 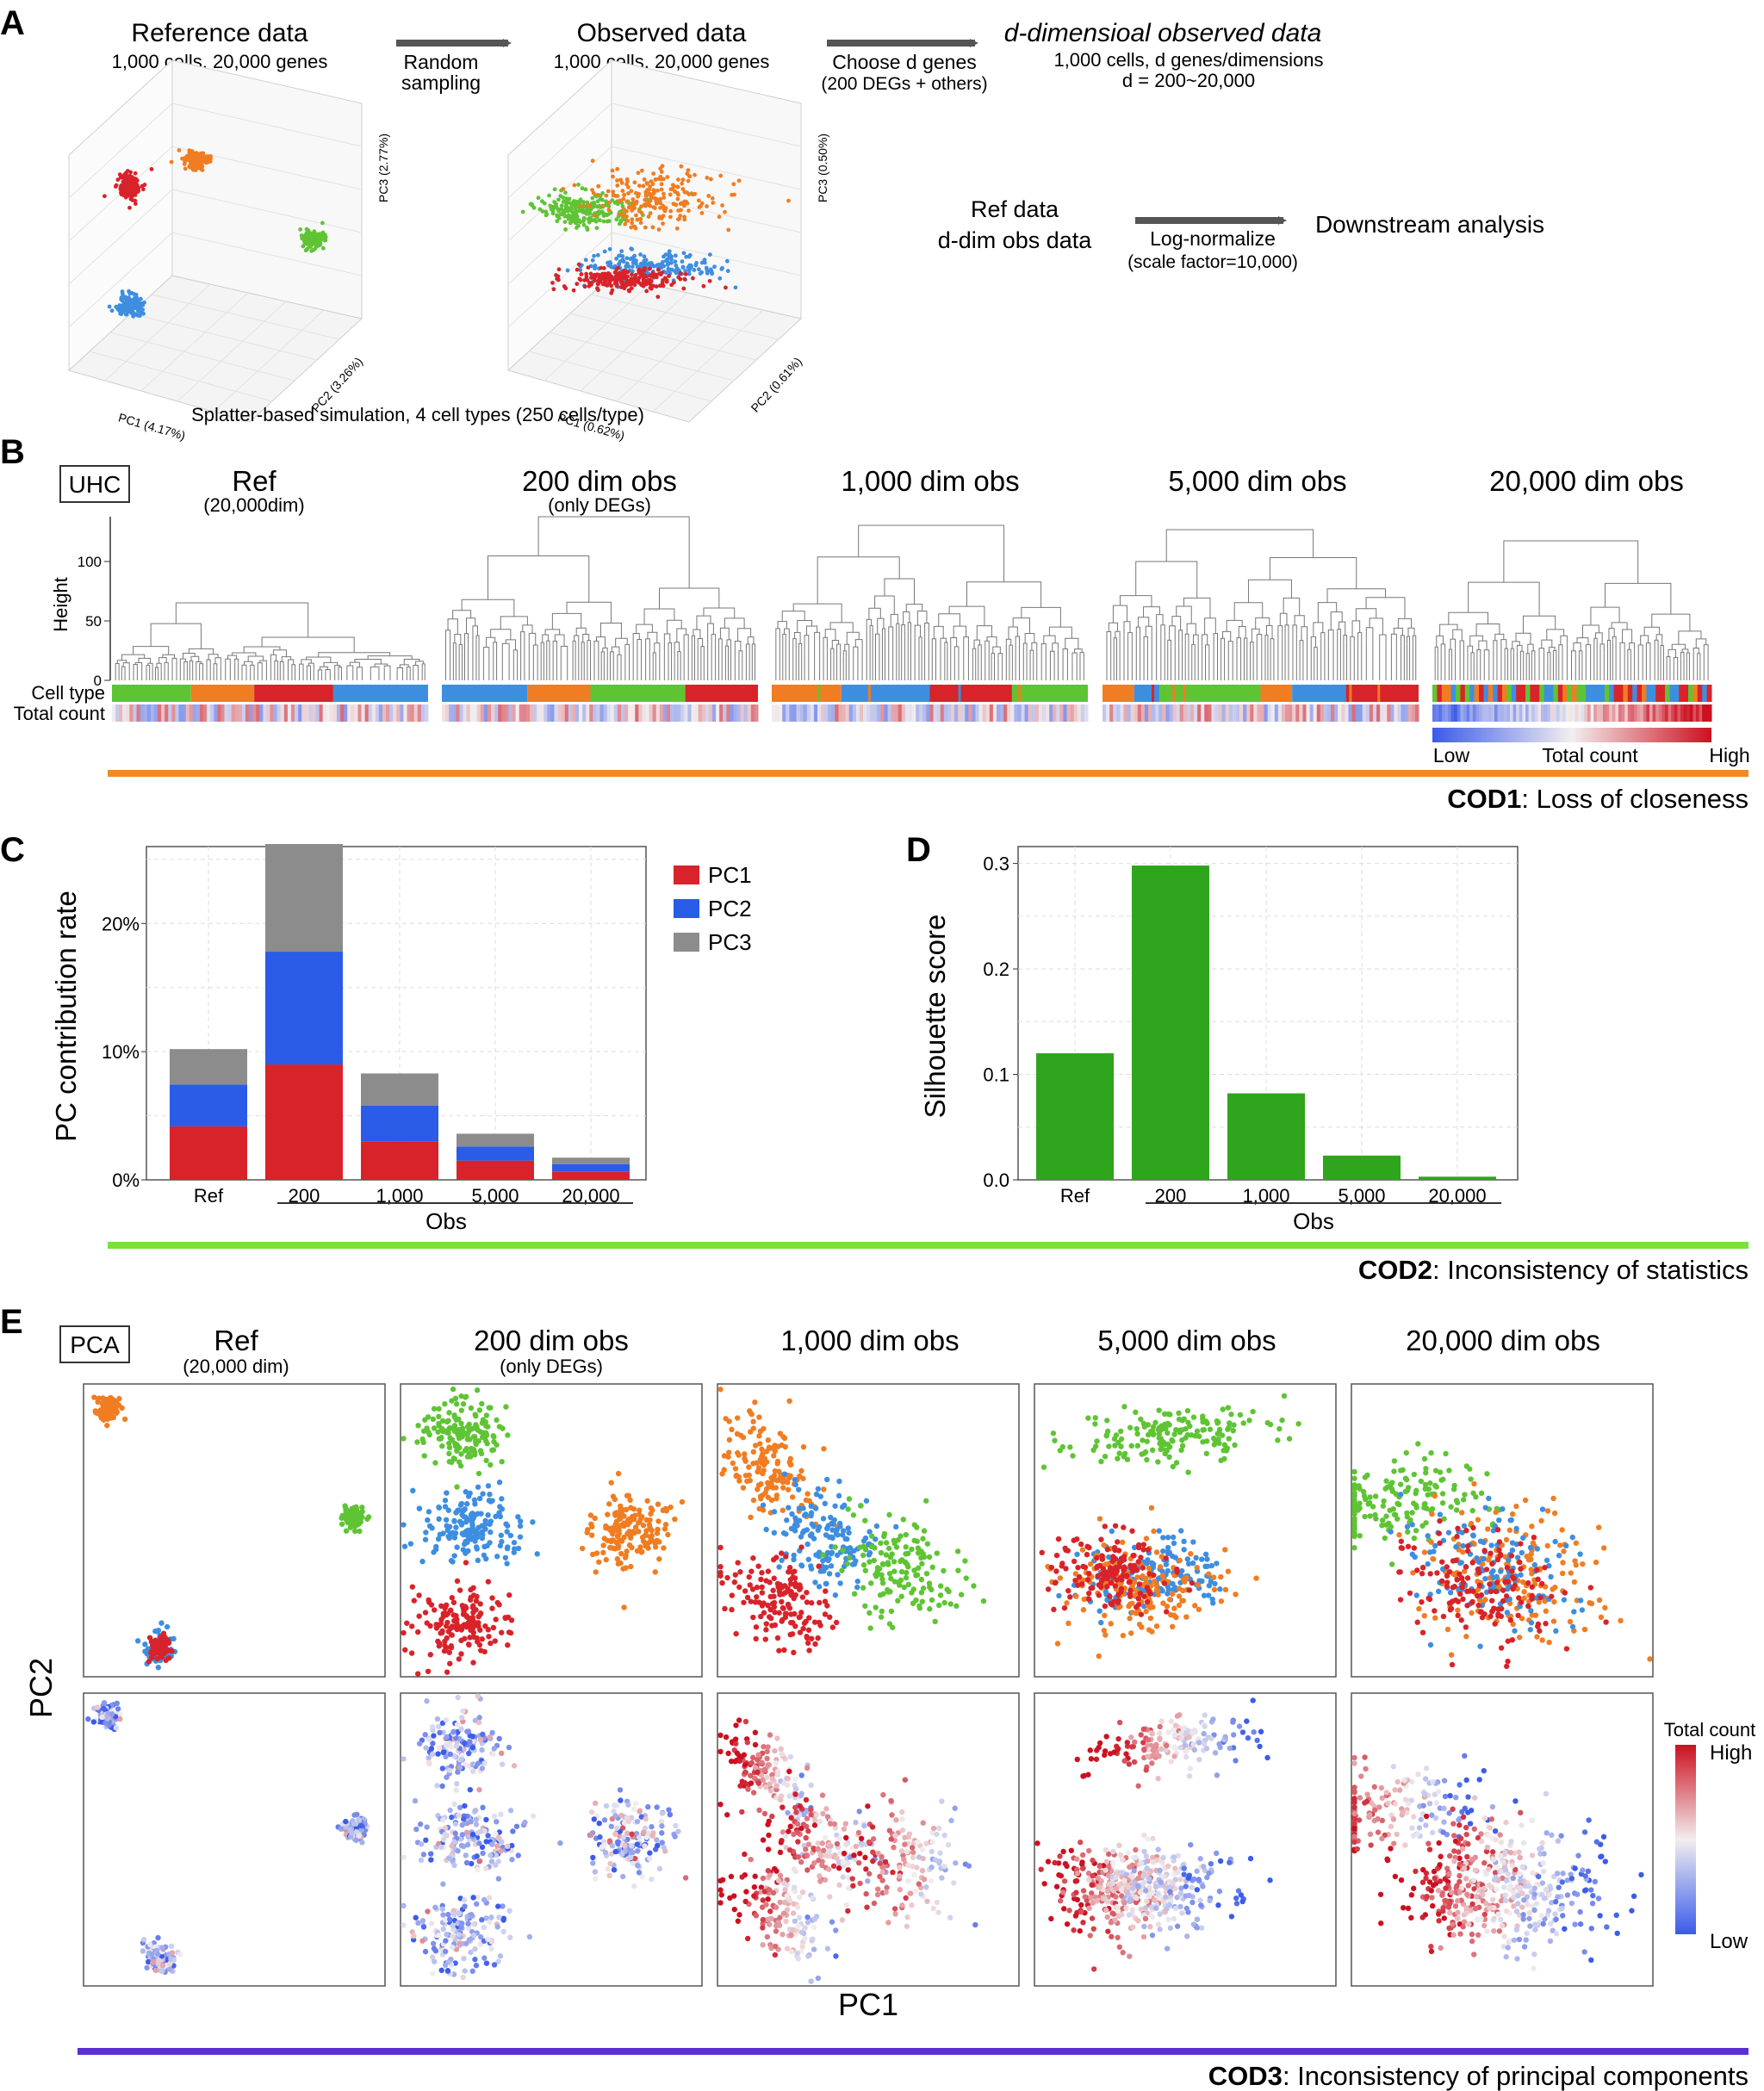 What do you see at coordinates (730, 942) in the screenshot?
I see `legend-label-pc3: PC3` at bounding box center [730, 942].